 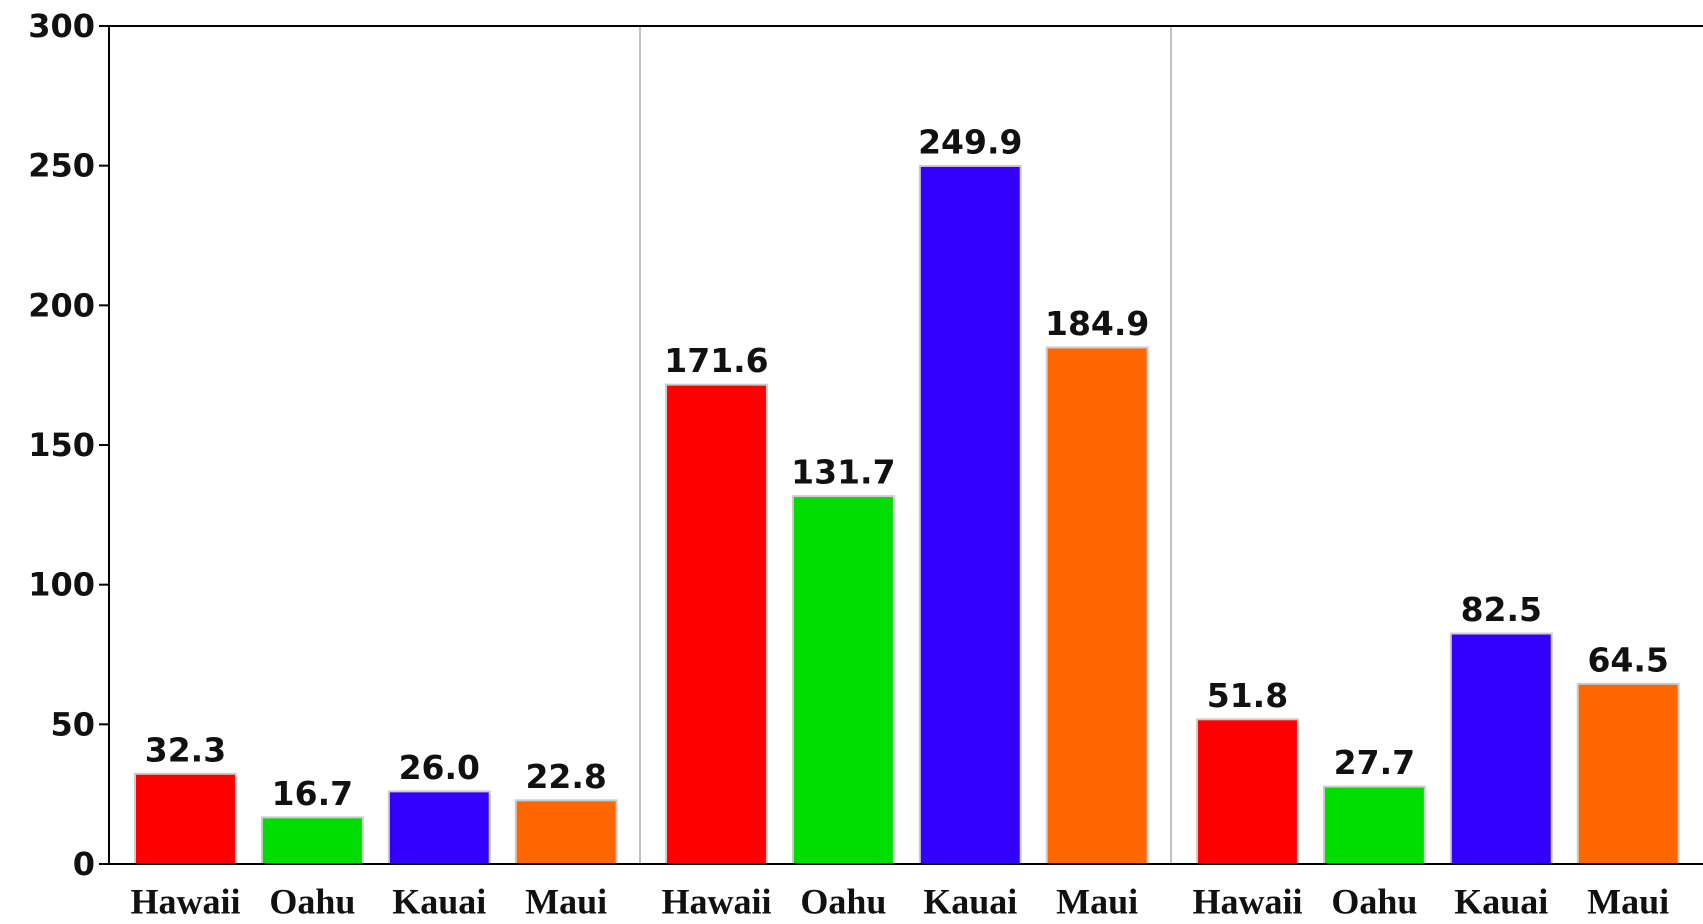 What do you see at coordinates (1097, 323) in the screenshot?
I see `value-label: 184.9` at bounding box center [1097, 323].